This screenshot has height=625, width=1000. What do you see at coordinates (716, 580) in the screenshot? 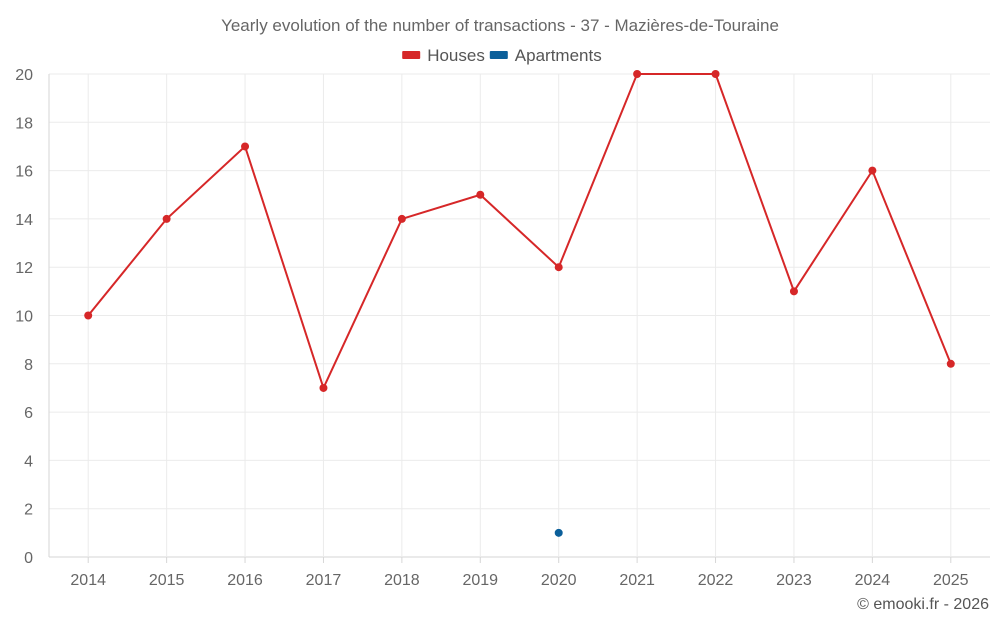
I see `x-tick-label: 2022` at bounding box center [716, 580].